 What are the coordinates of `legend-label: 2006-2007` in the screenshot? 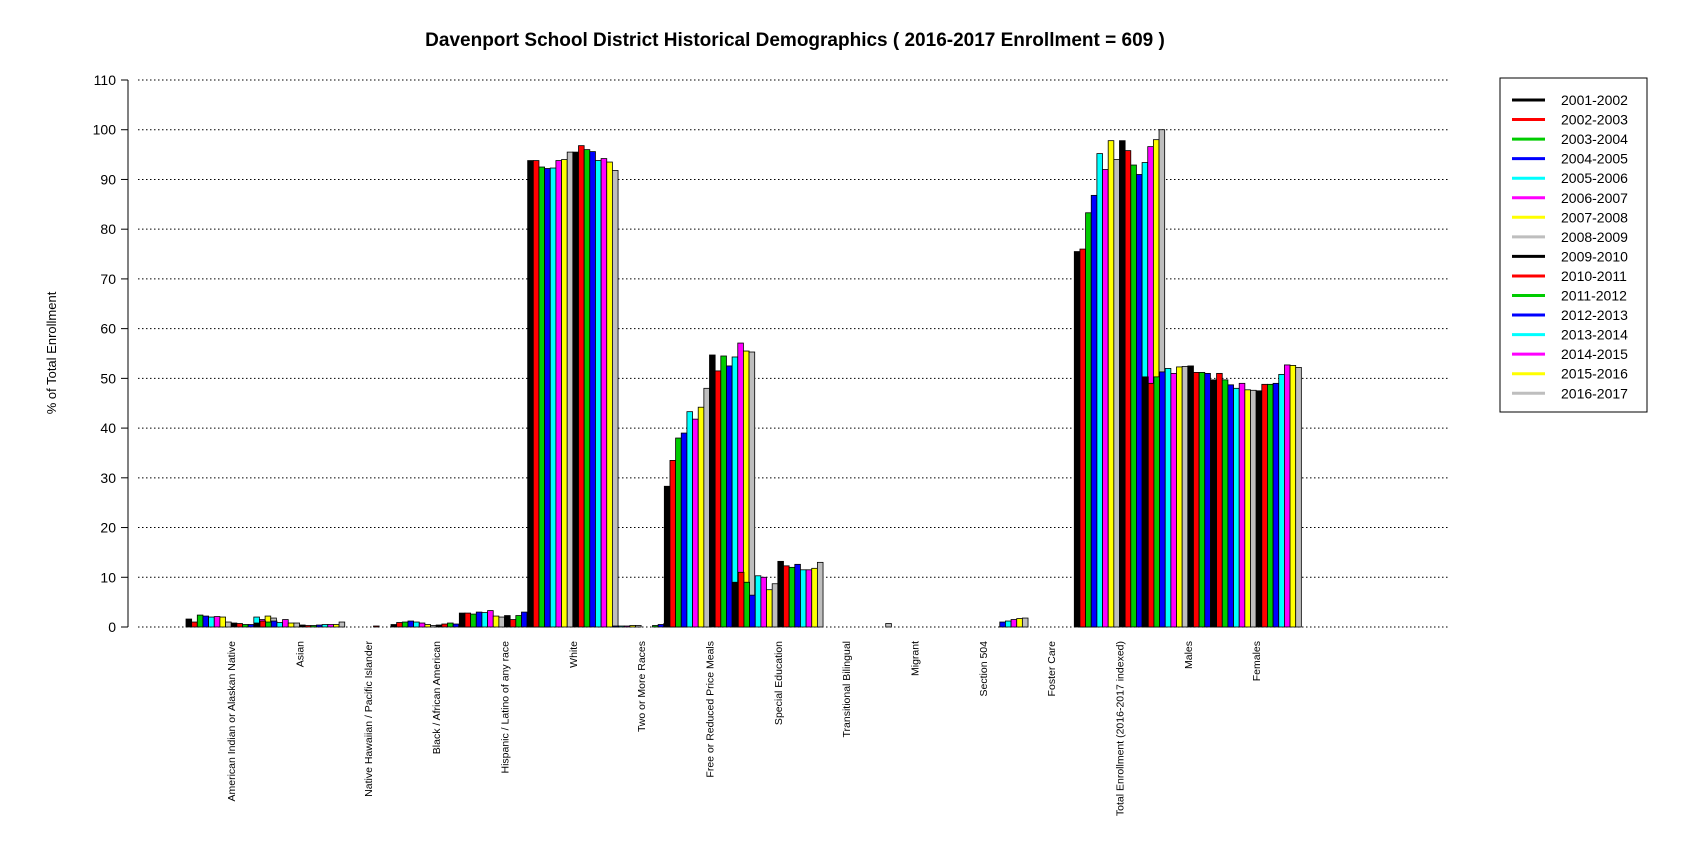 It's located at (1594, 198).